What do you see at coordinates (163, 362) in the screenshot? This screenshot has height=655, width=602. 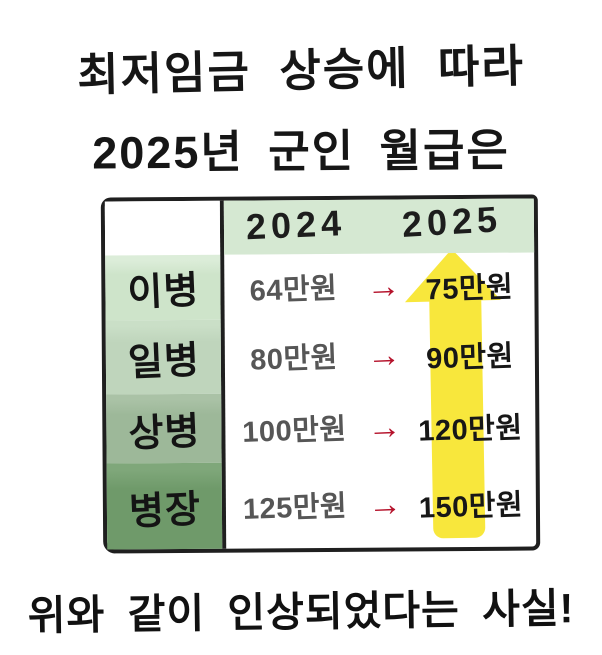 I see `rank-label: 일병` at bounding box center [163, 362].